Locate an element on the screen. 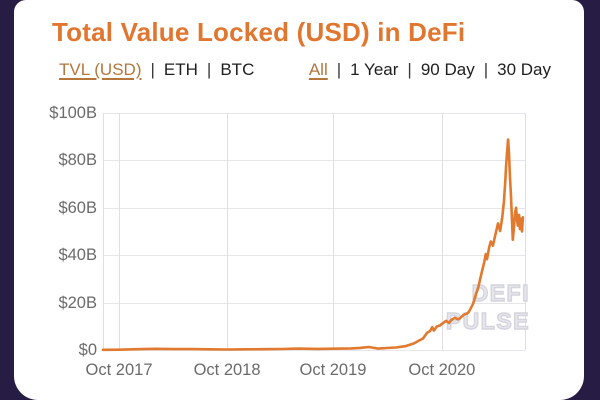 This screenshot has height=400, width=600. tab-tvl-usd: TVL (USD) is located at coordinates (100, 69).